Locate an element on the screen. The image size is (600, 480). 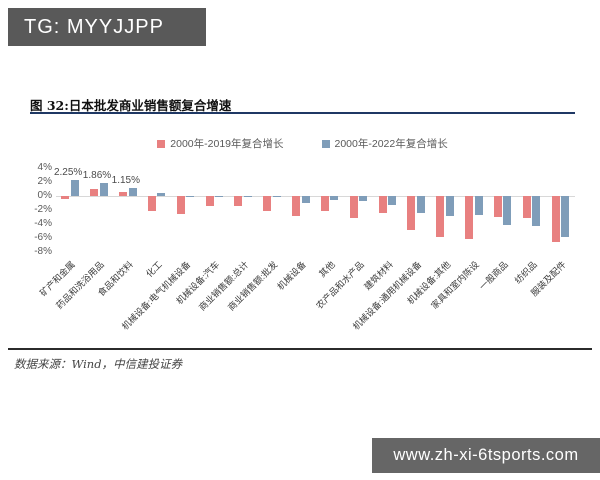
site-watermark-text: www.zh-xi-6tsports.com is located at coordinates (486, 455).